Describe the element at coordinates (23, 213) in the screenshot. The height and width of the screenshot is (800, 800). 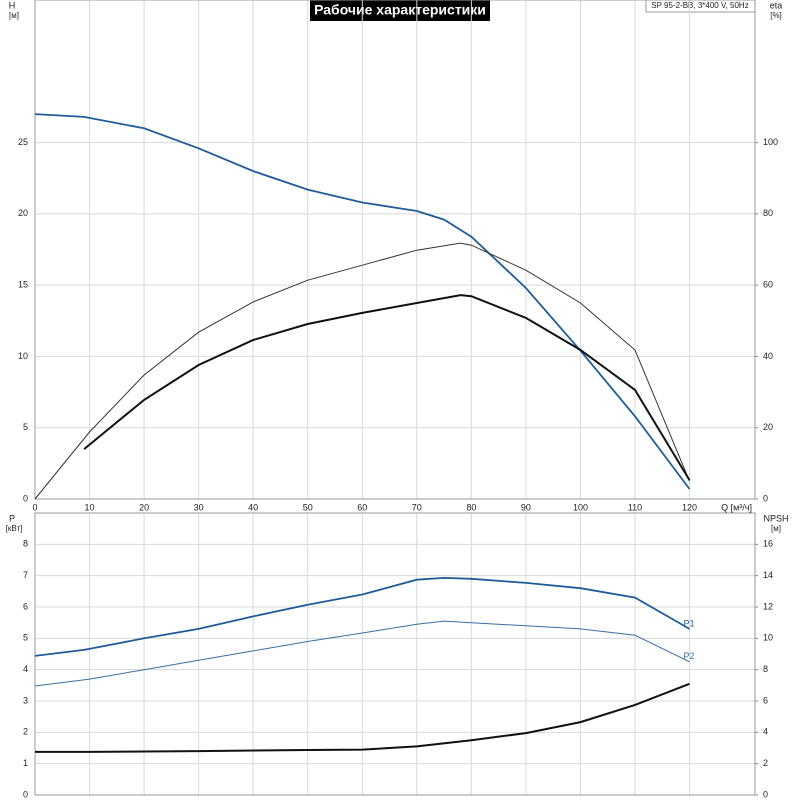
I see `y-tick-label: 20` at that location.